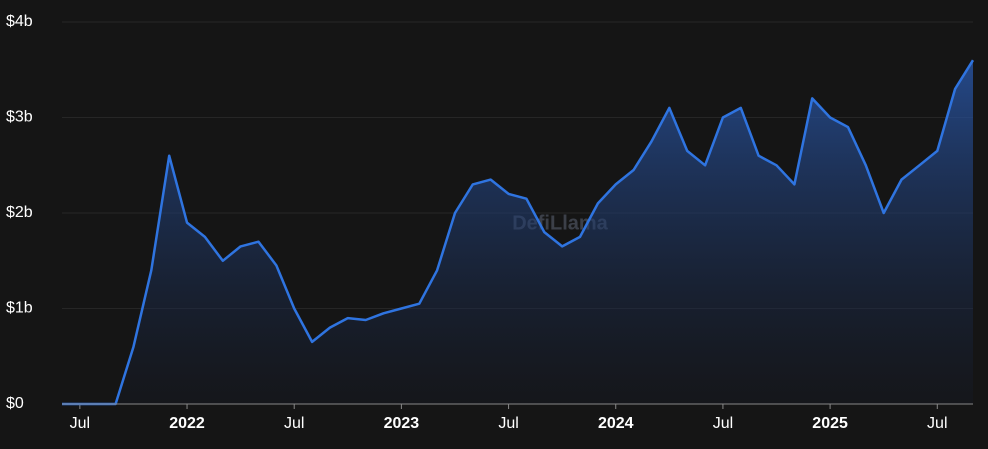 Image resolution: width=988 pixels, height=449 pixels. Describe the element at coordinates (15, 403) in the screenshot. I see `y-tick-label: $0` at that location.